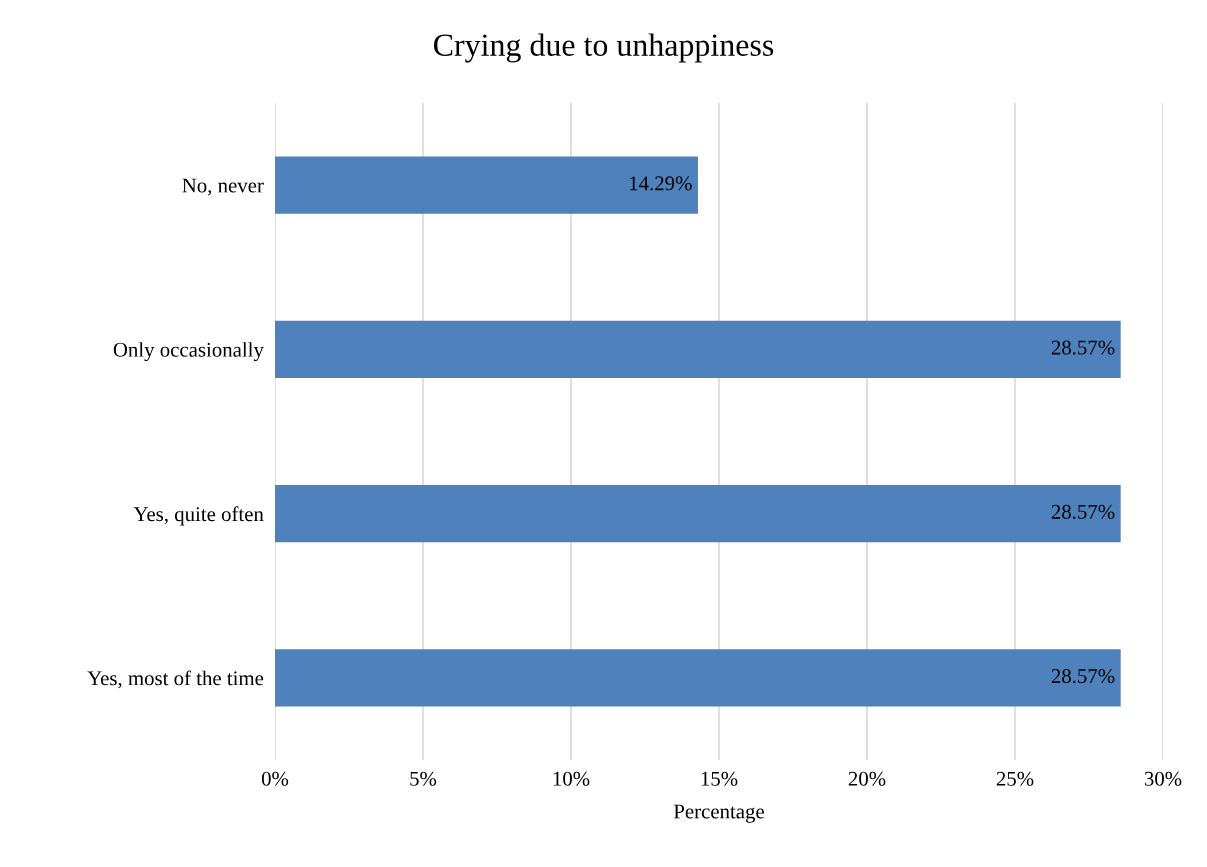  Describe the element at coordinates (1163, 778) in the screenshot. I see `x-tick-label: 30%` at that location.